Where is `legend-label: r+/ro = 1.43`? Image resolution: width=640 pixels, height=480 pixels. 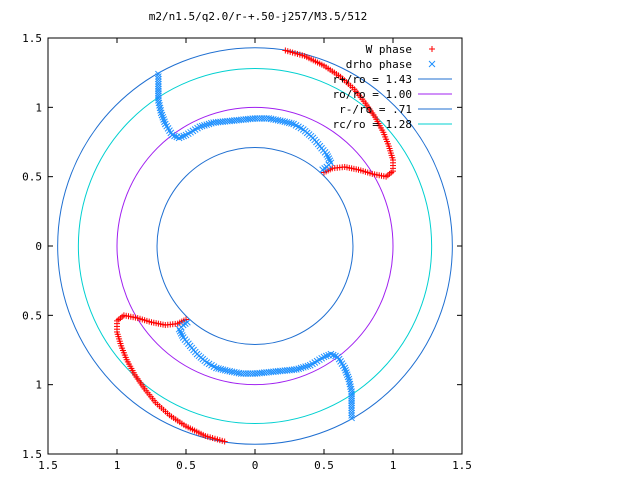
legend-label: r+/ro = 1.43 is located at coordinates (372, 79).